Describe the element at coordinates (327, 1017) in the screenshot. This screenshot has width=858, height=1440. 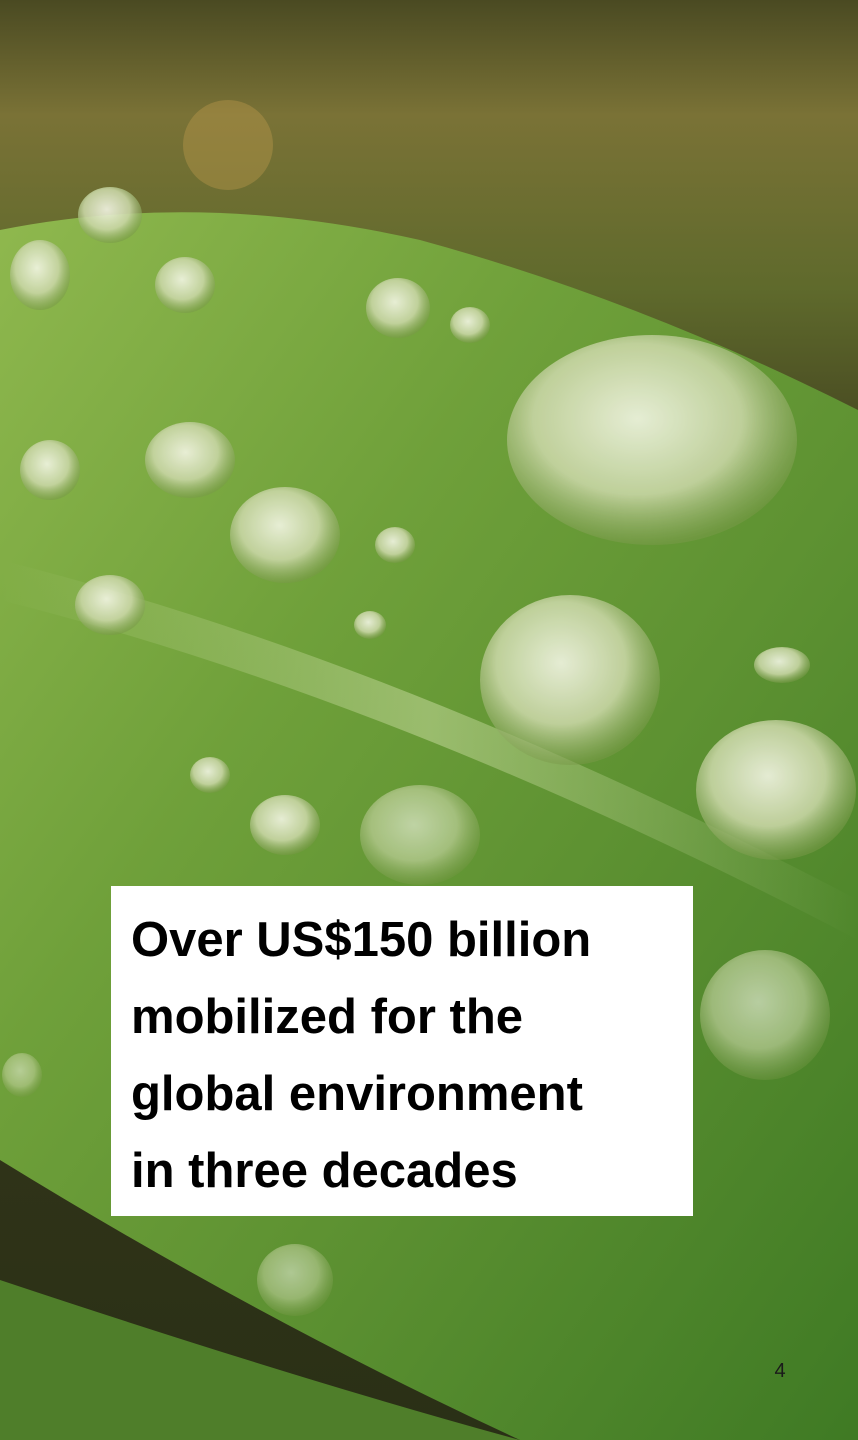
I see `headline-line: mobilized for the` at that location.